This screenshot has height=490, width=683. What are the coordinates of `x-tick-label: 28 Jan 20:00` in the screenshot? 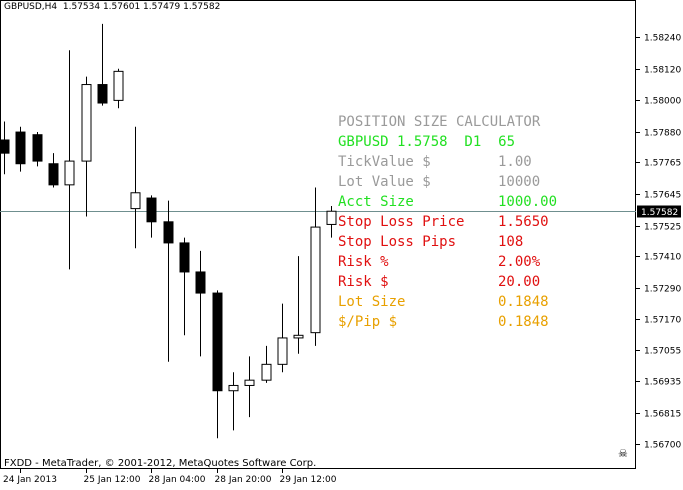 It's located at (243, 480).